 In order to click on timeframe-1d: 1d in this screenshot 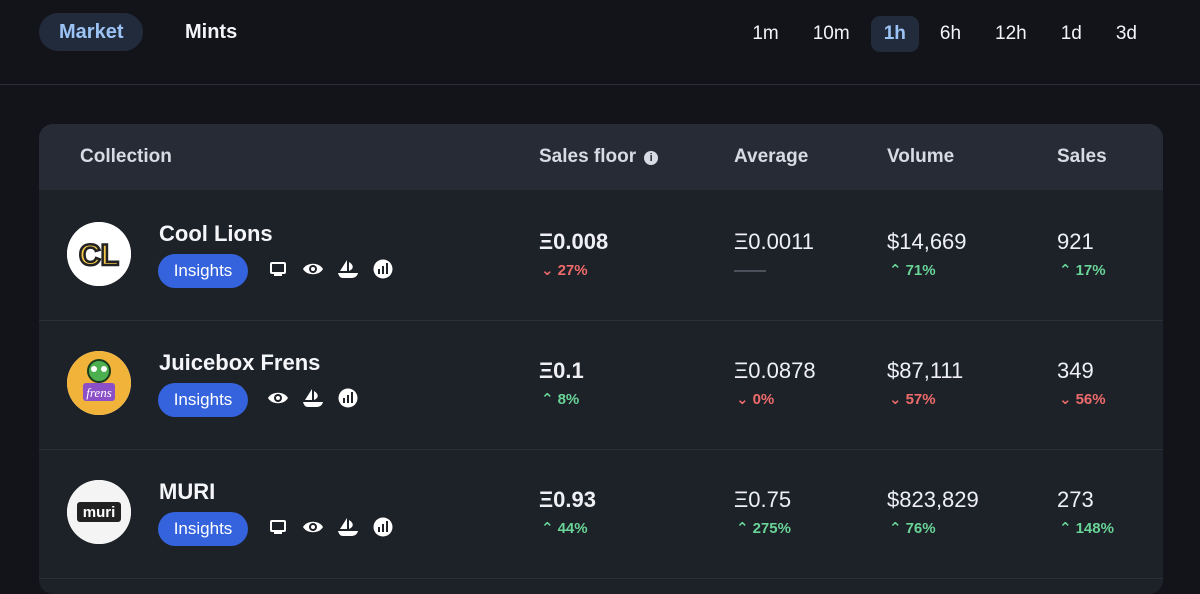, I will do `click(1071, 33)`.